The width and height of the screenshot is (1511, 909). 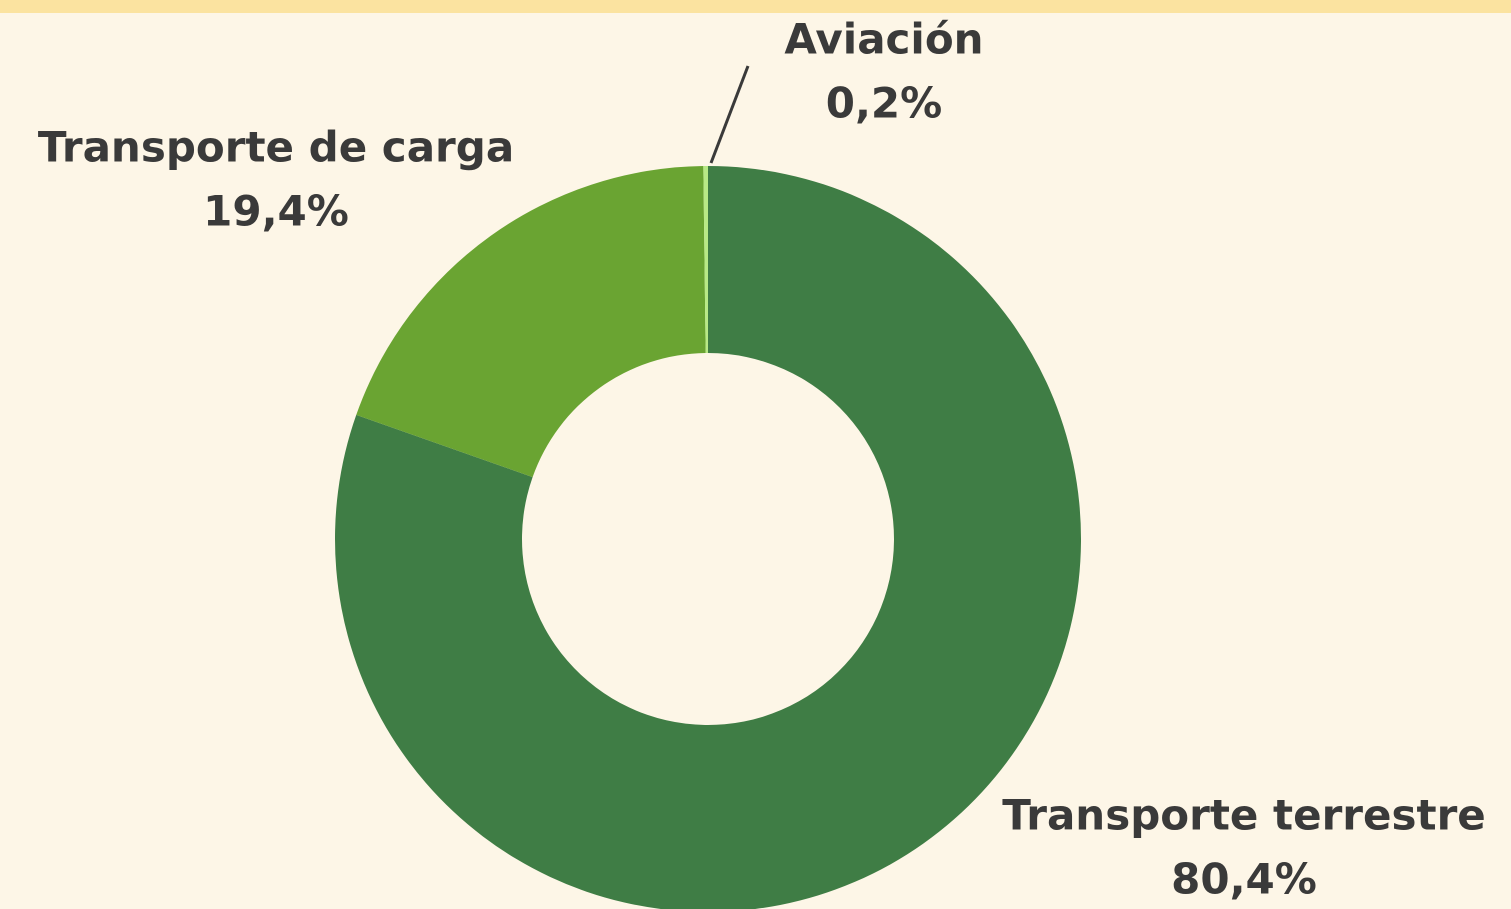 What do you see at coordinates (1244, 815) in the screenshot?
I see `slice-label: Transporte terrestre` at bounding box center [1244, 815].